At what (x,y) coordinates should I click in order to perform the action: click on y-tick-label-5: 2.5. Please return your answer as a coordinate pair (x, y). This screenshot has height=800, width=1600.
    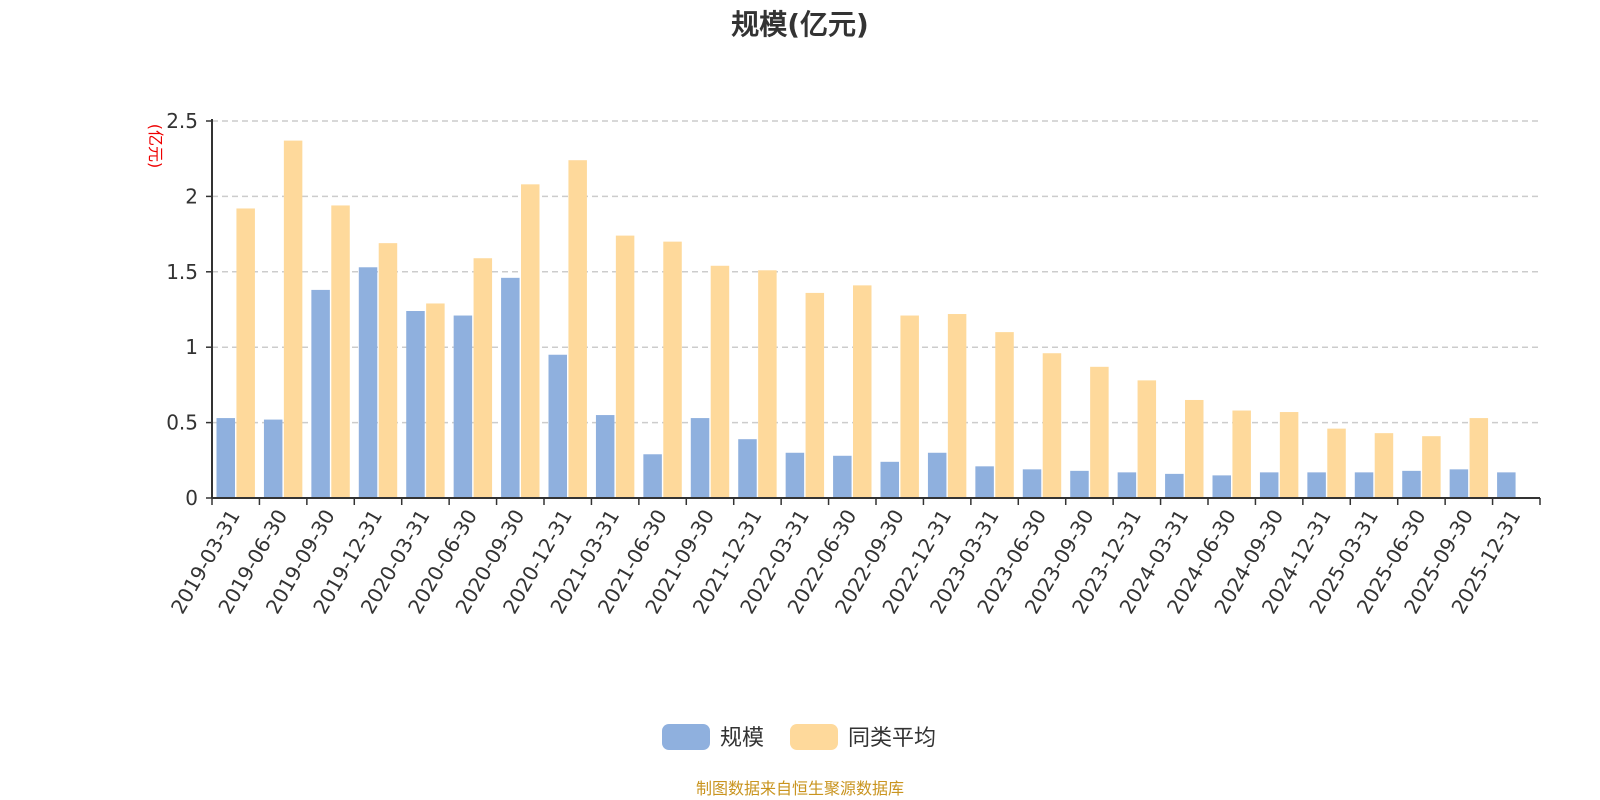
    Looking at the image, I should click on (182, 121).